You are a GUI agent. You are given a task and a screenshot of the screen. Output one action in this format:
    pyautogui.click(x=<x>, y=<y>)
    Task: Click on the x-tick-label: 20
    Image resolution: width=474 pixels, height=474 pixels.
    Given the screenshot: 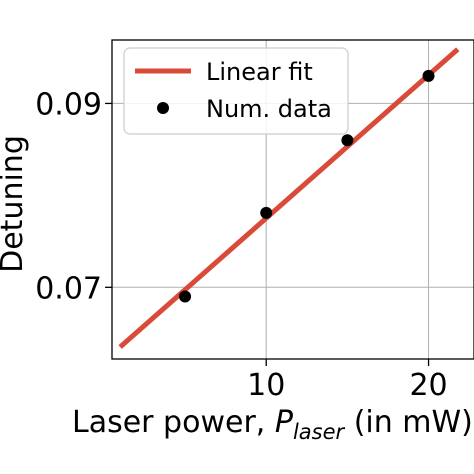 What is the action you would take?
    pyautogui.click(x=428, y=385)
    